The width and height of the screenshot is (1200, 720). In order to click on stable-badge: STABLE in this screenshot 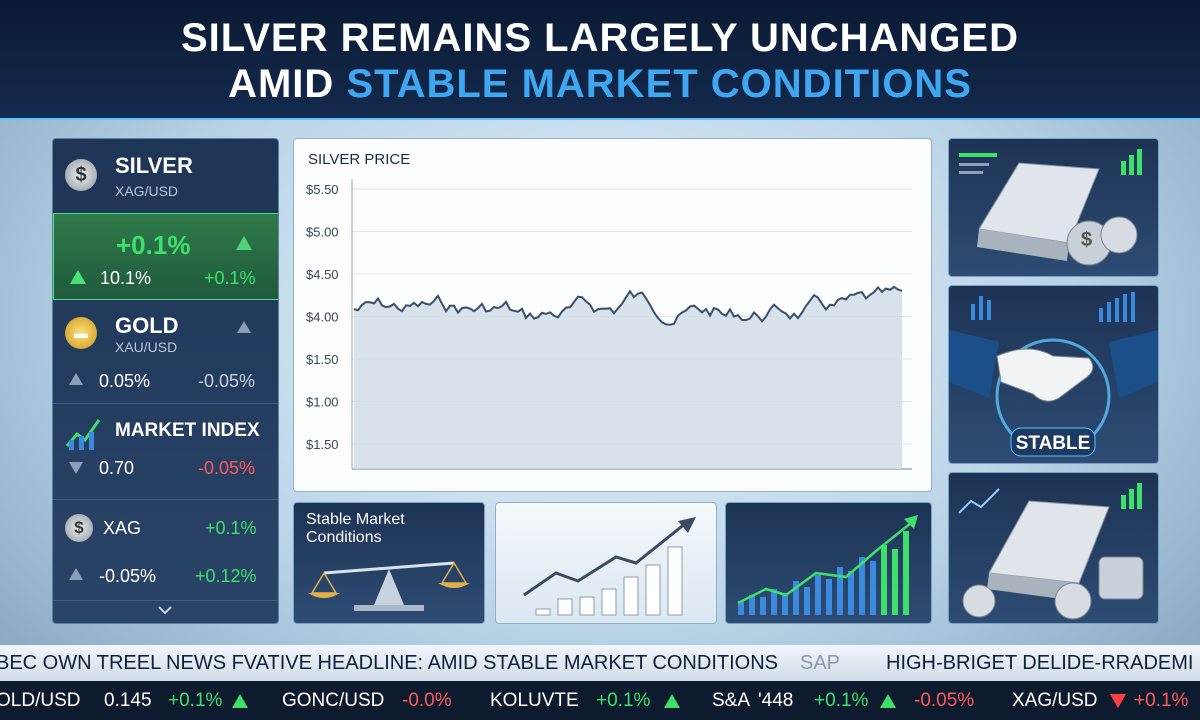, I will do `click(1053, 443)`.